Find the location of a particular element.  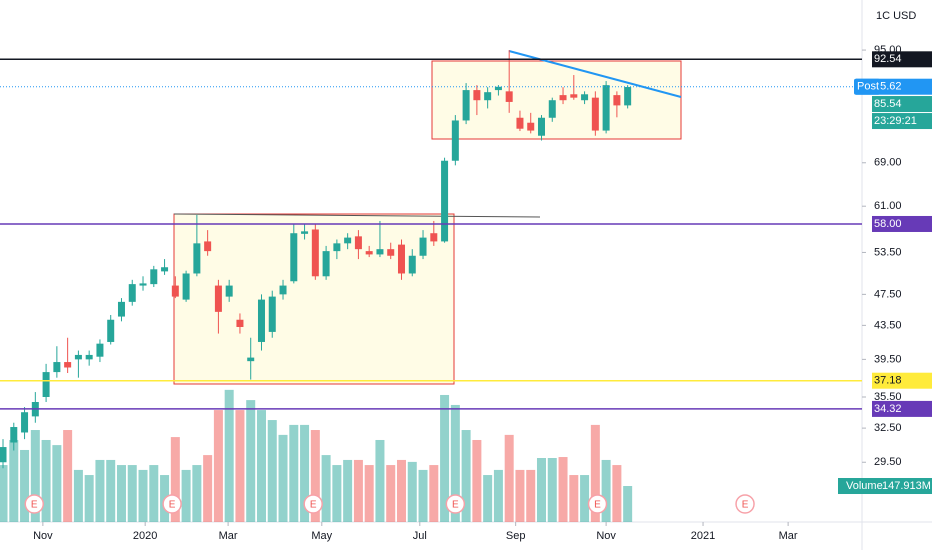

volume-label-box is located at coordinates (885, 486).